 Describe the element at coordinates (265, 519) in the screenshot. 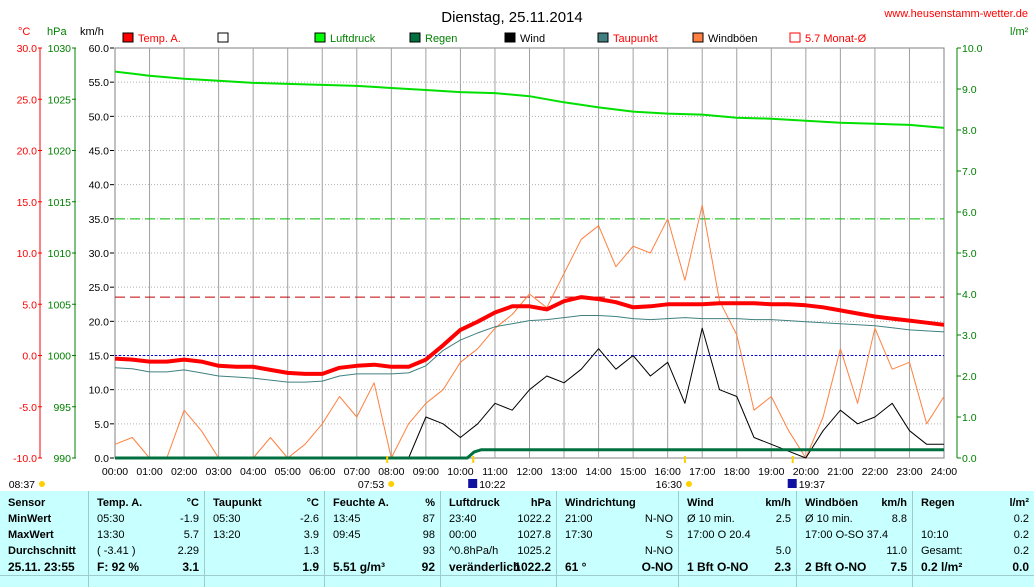

I see `stats-row: 05:30 -2.6` at that location.